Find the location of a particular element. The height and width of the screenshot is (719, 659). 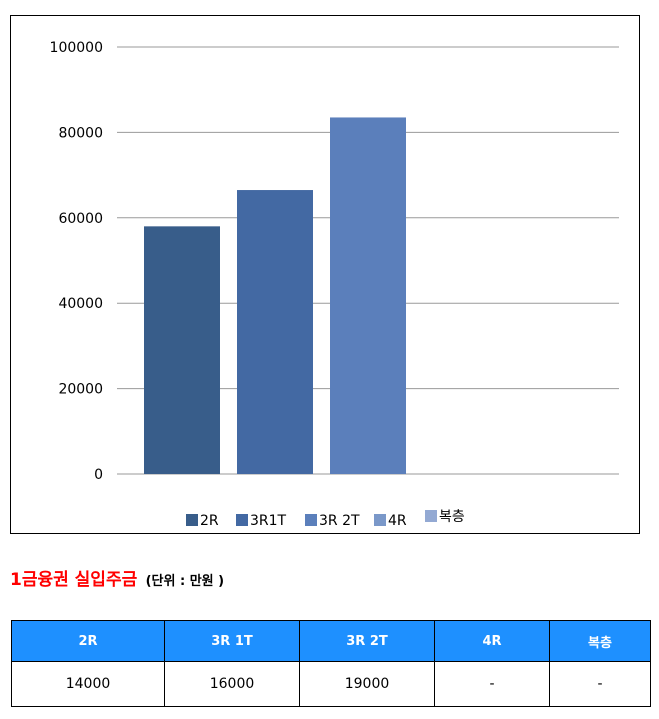

y-tick-label: 40000 is located at coordinates (80, 304).